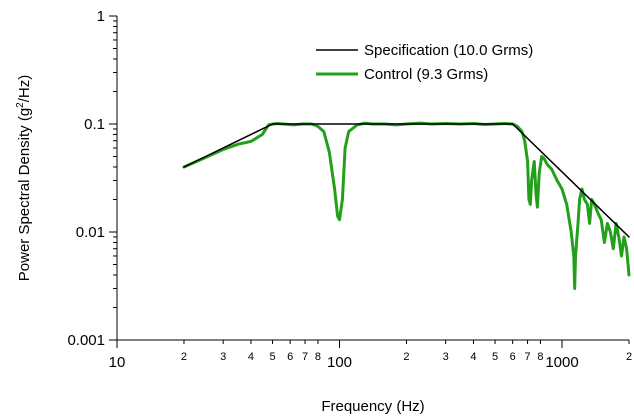  I want to click on x-major-tick-label: 10, so click(117, 362).